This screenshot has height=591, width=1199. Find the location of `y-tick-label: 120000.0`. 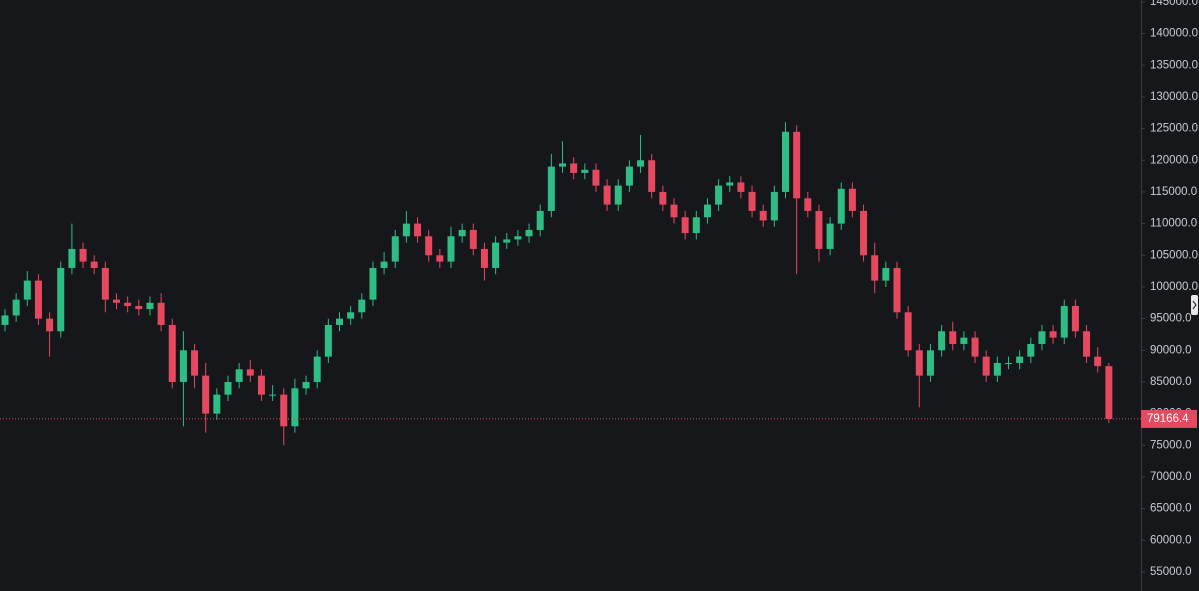

y-tick-label: 120000.0 is located at coordinates (1174, 160).